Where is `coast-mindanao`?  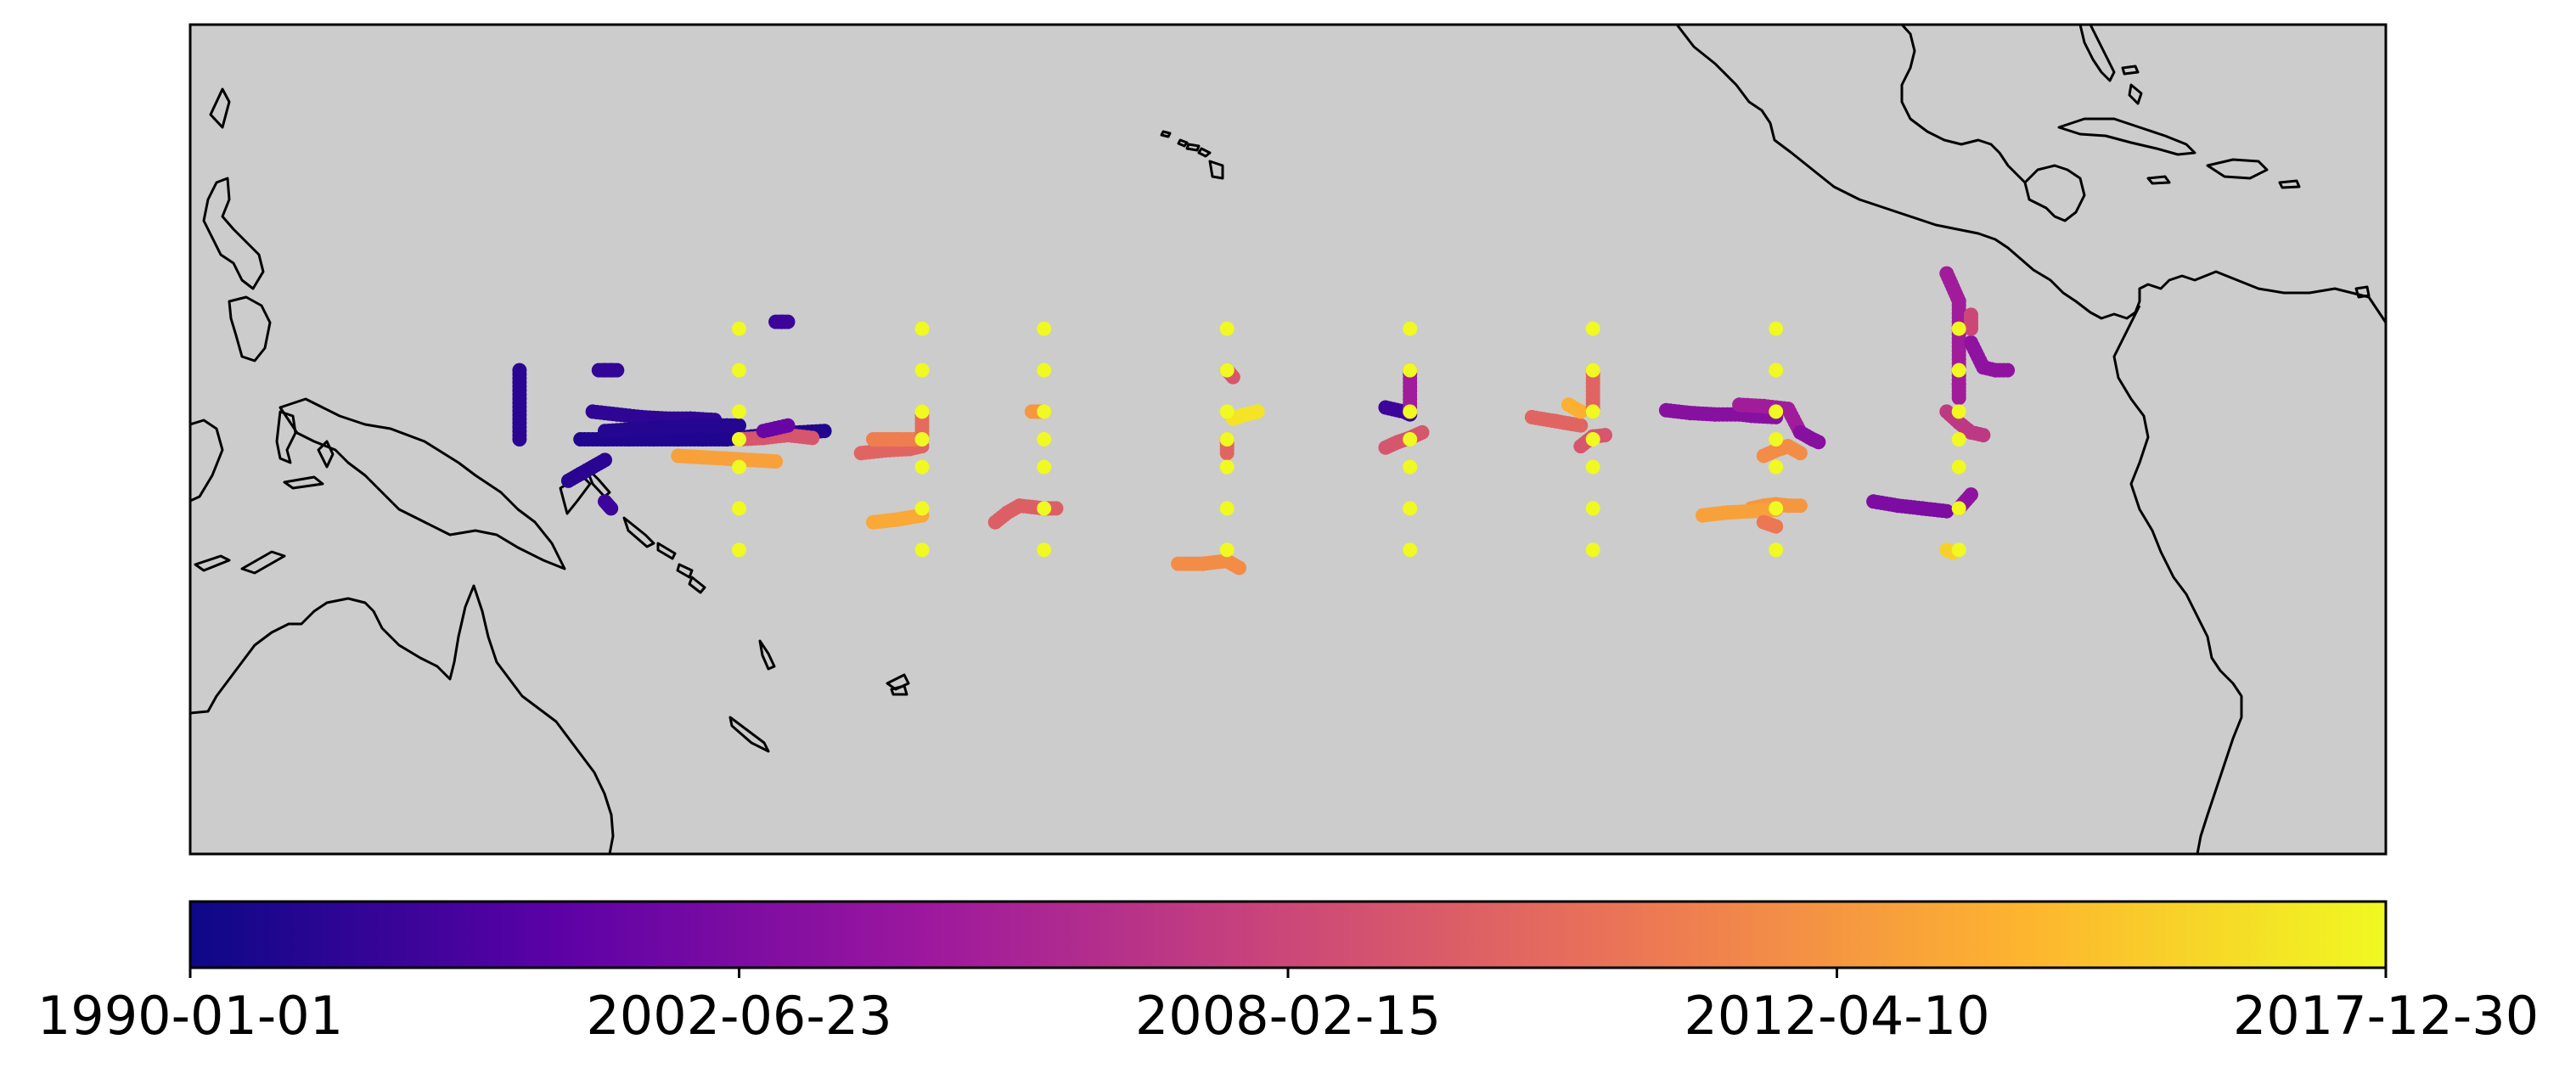
coast-mindanao is located at coordinates (250, 328).